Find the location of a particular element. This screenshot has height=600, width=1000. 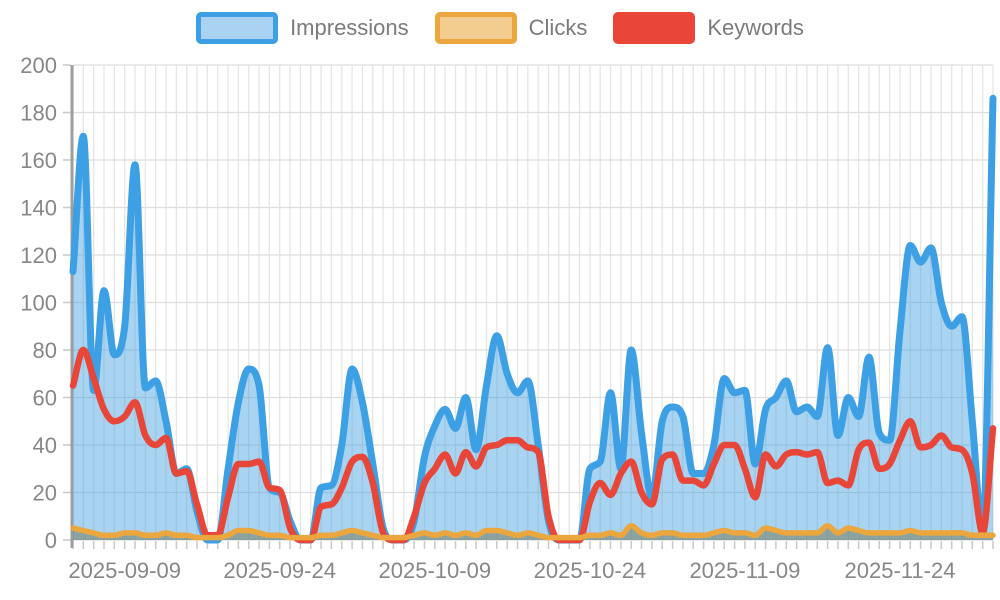

svg-text: 100 is located at coordinates (38, 303).